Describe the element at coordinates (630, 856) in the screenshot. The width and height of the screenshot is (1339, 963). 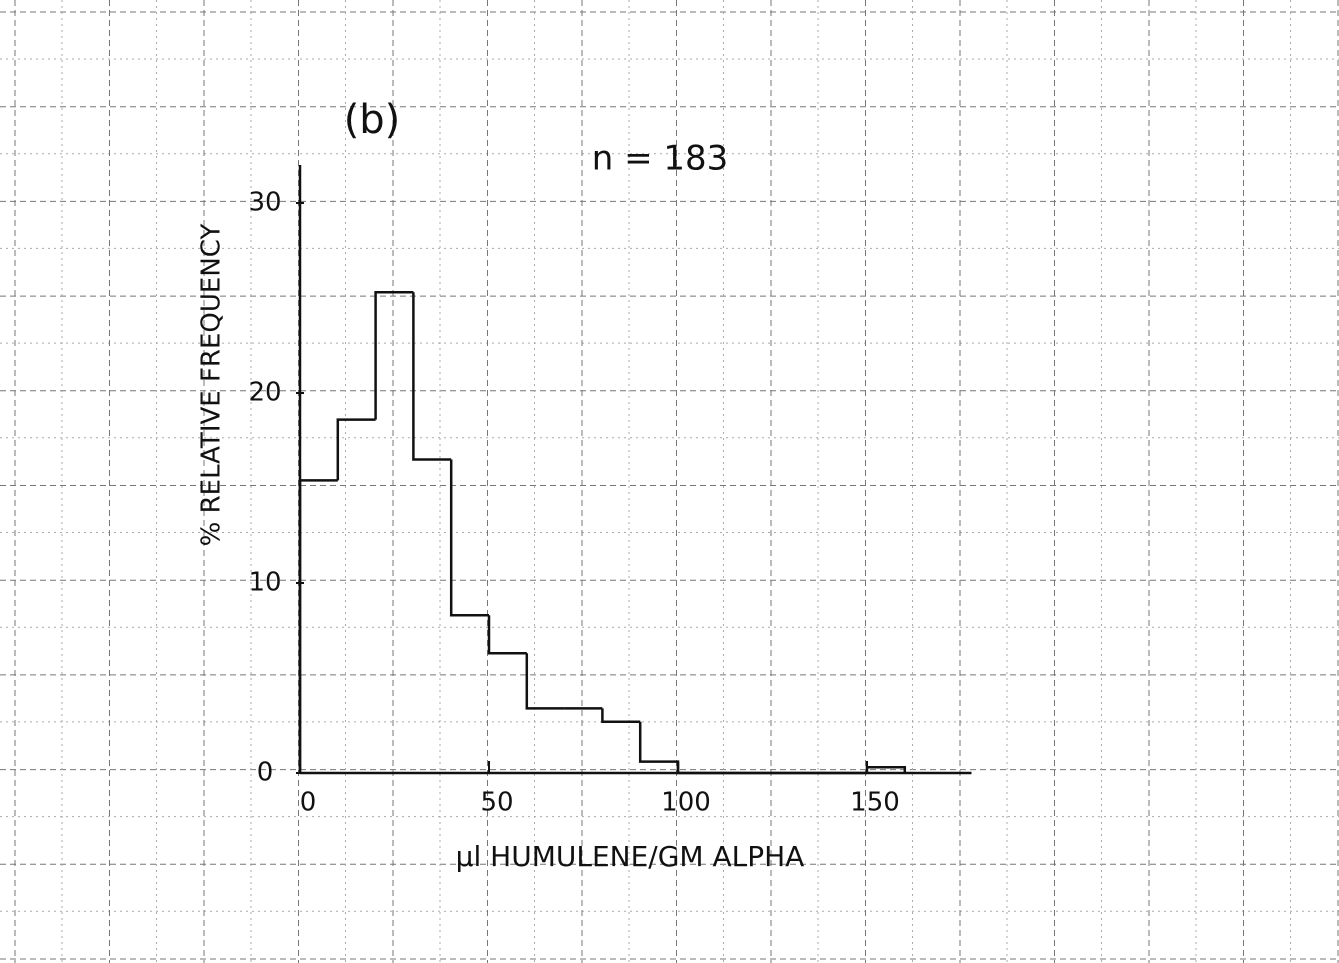
I see `x-axis-label: µl HUMULENE/GM ALPHA` at that location.